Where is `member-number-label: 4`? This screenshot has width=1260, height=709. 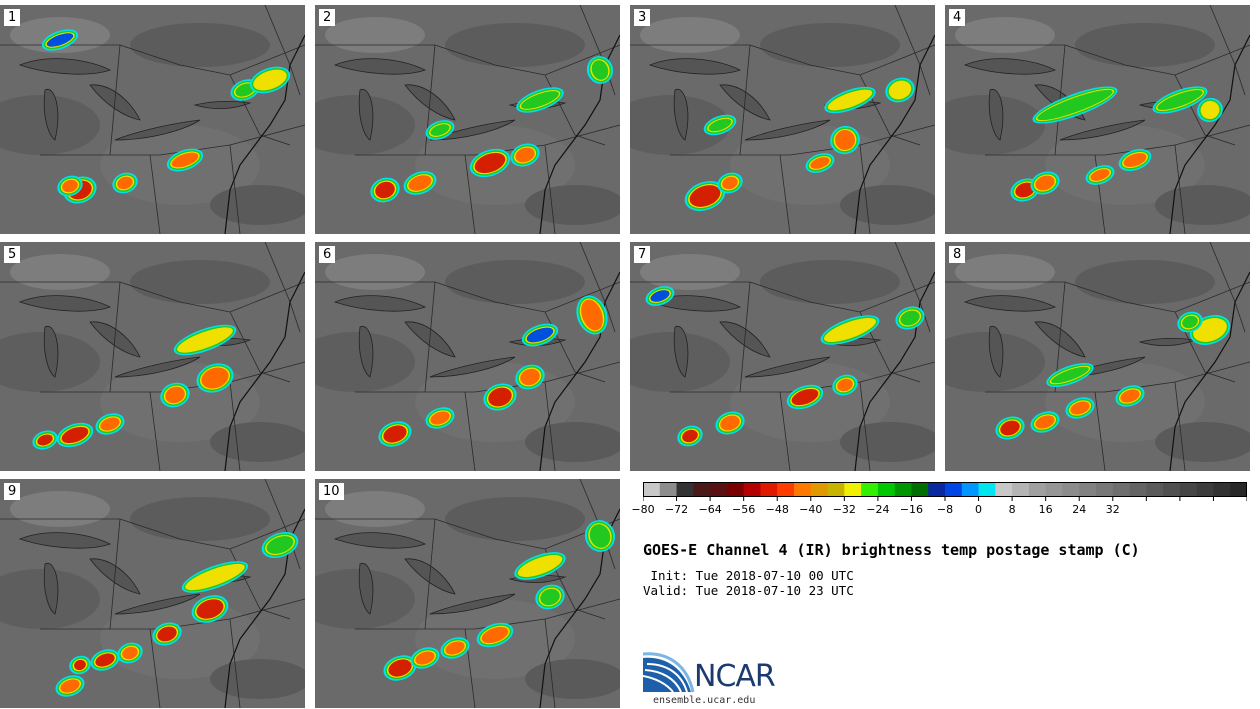
member-number-label: 4 is located at coordinates (957, 17).